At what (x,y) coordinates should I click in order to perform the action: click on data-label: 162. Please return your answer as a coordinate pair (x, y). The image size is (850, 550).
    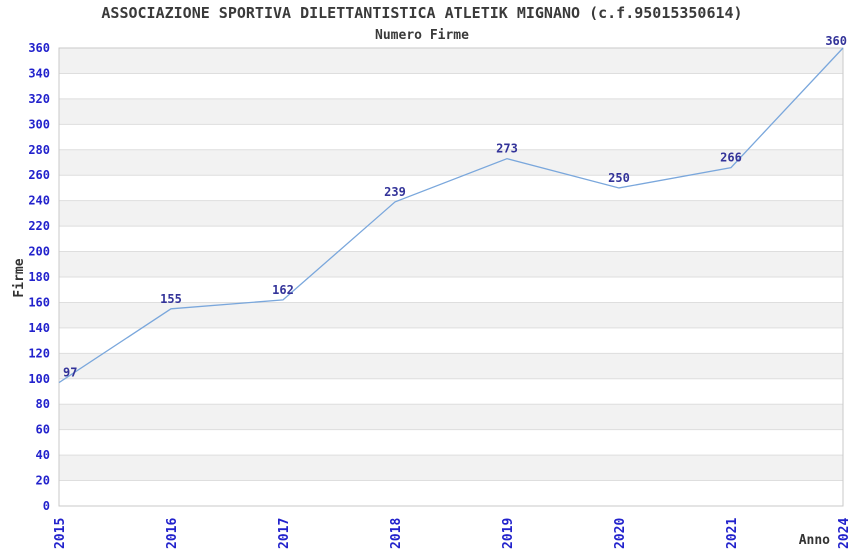
    Looking at the image, I should click on (283, 290).